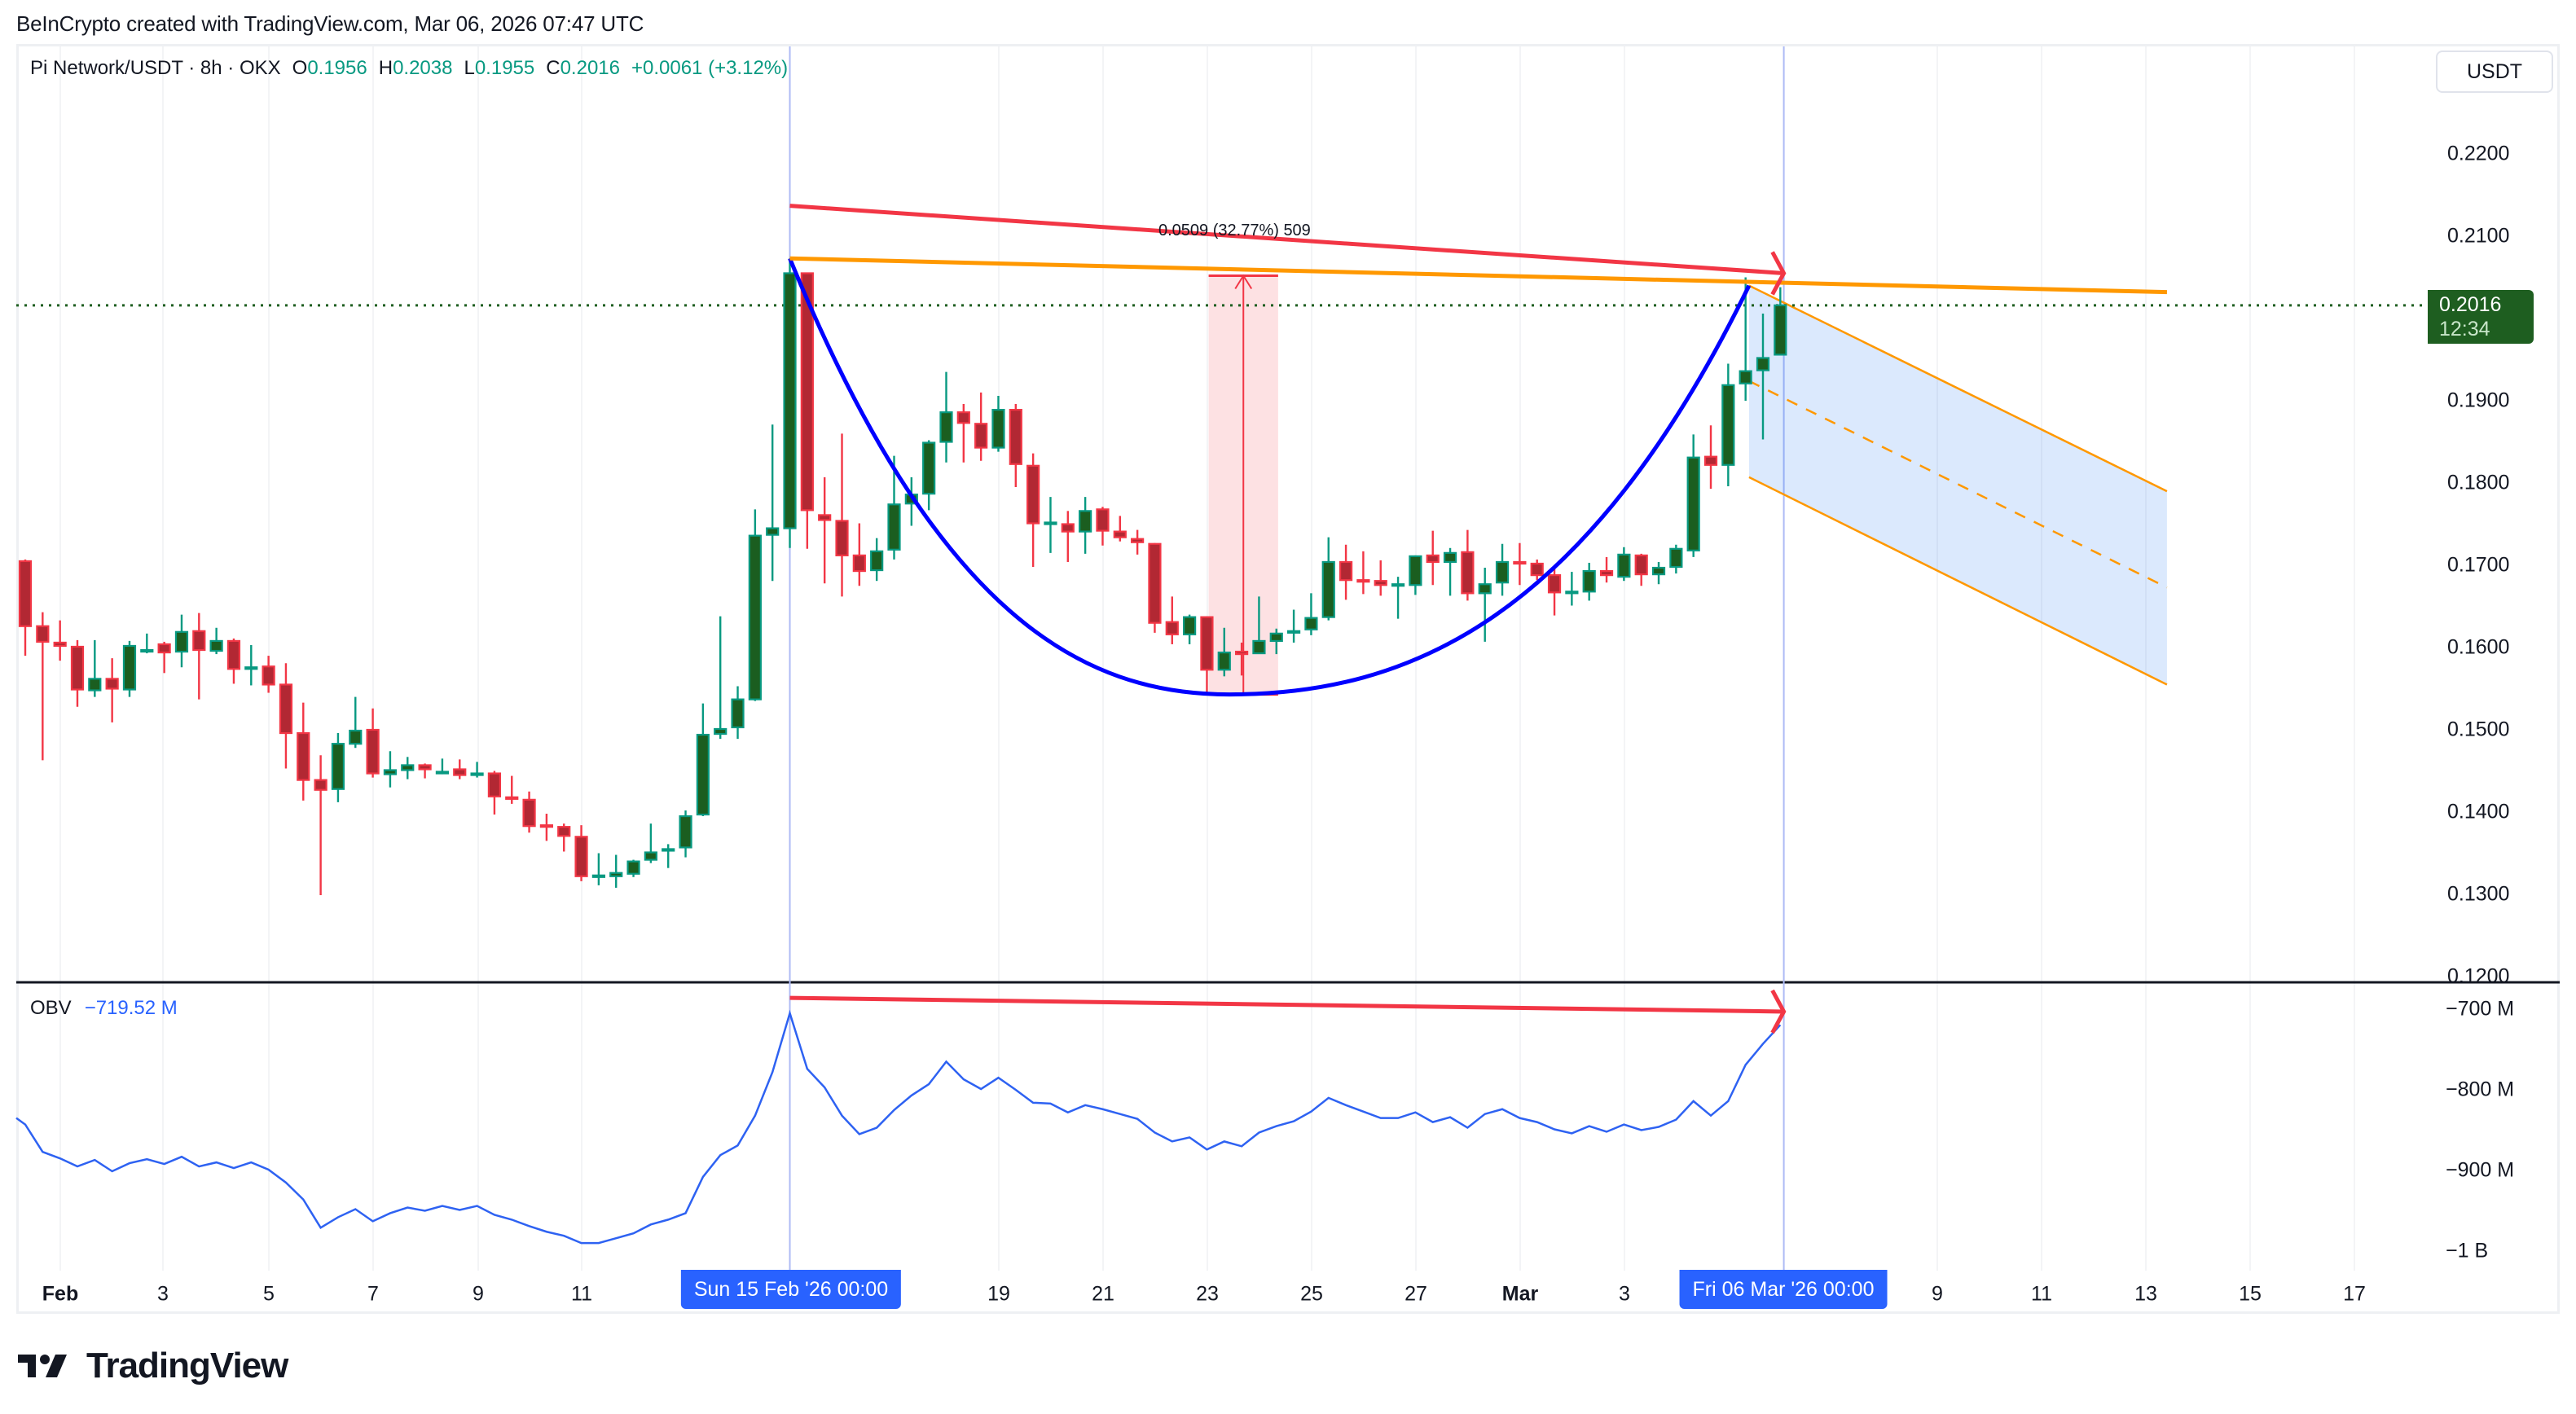 The width and height of the screenshot is (2576, 1414). Describe the element at coordinates (2480, 1089) in the screenshot. I see `obv-axis-label: −800 M` at that location.